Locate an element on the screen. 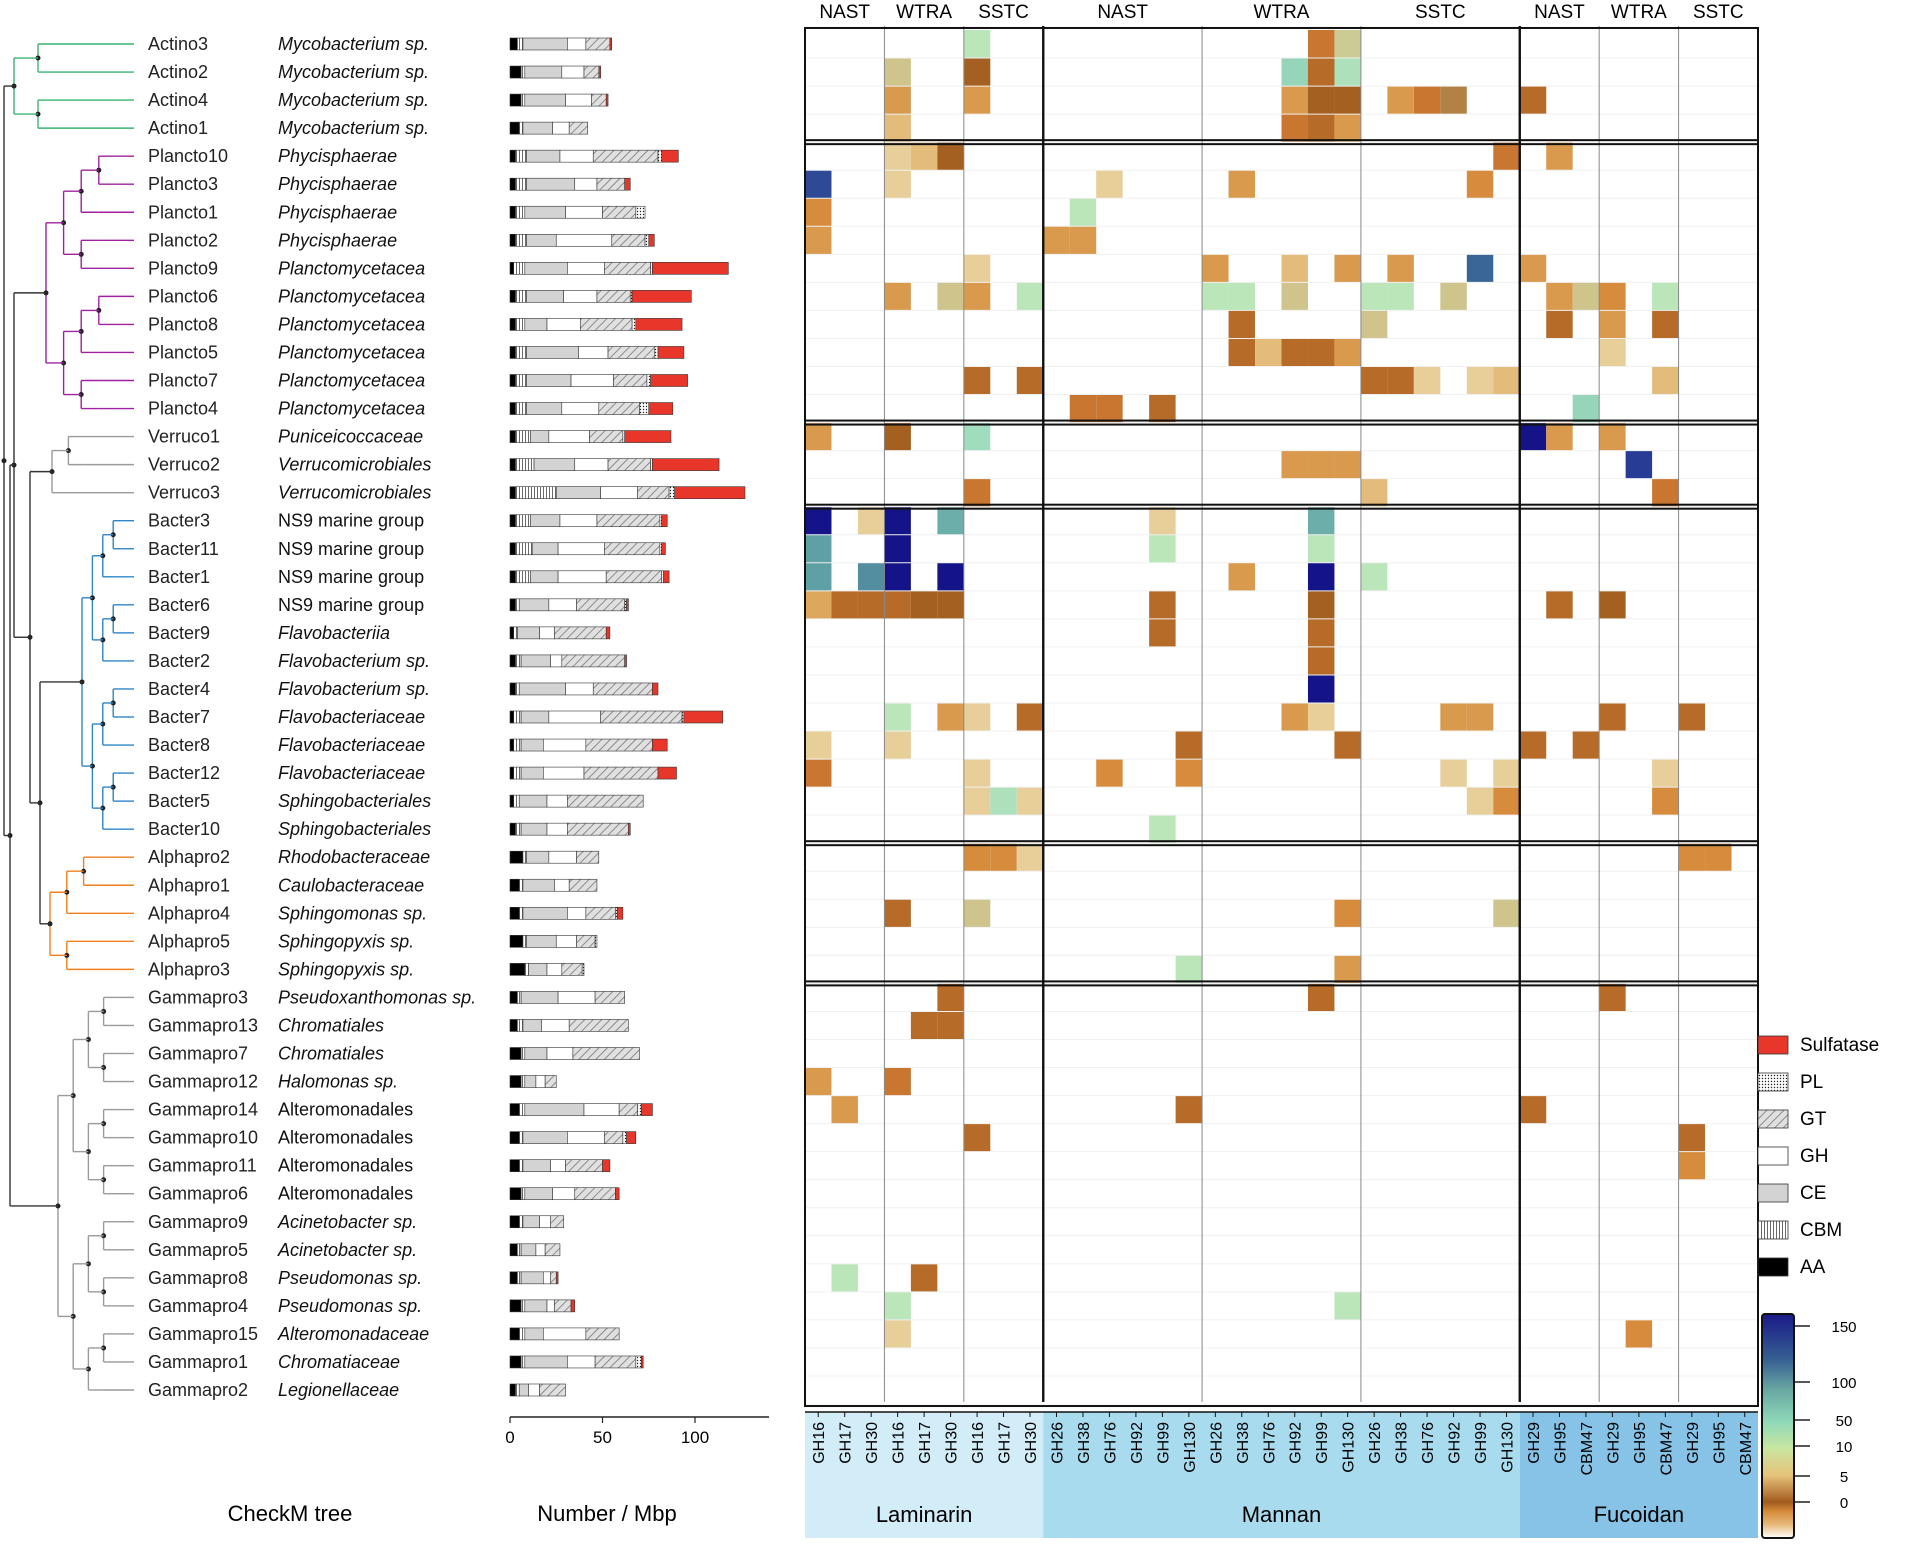 The height and width of the screenshot is (1544, 1931). heat-cell-actino3-gh99 is located at coordinates (1321, 44).